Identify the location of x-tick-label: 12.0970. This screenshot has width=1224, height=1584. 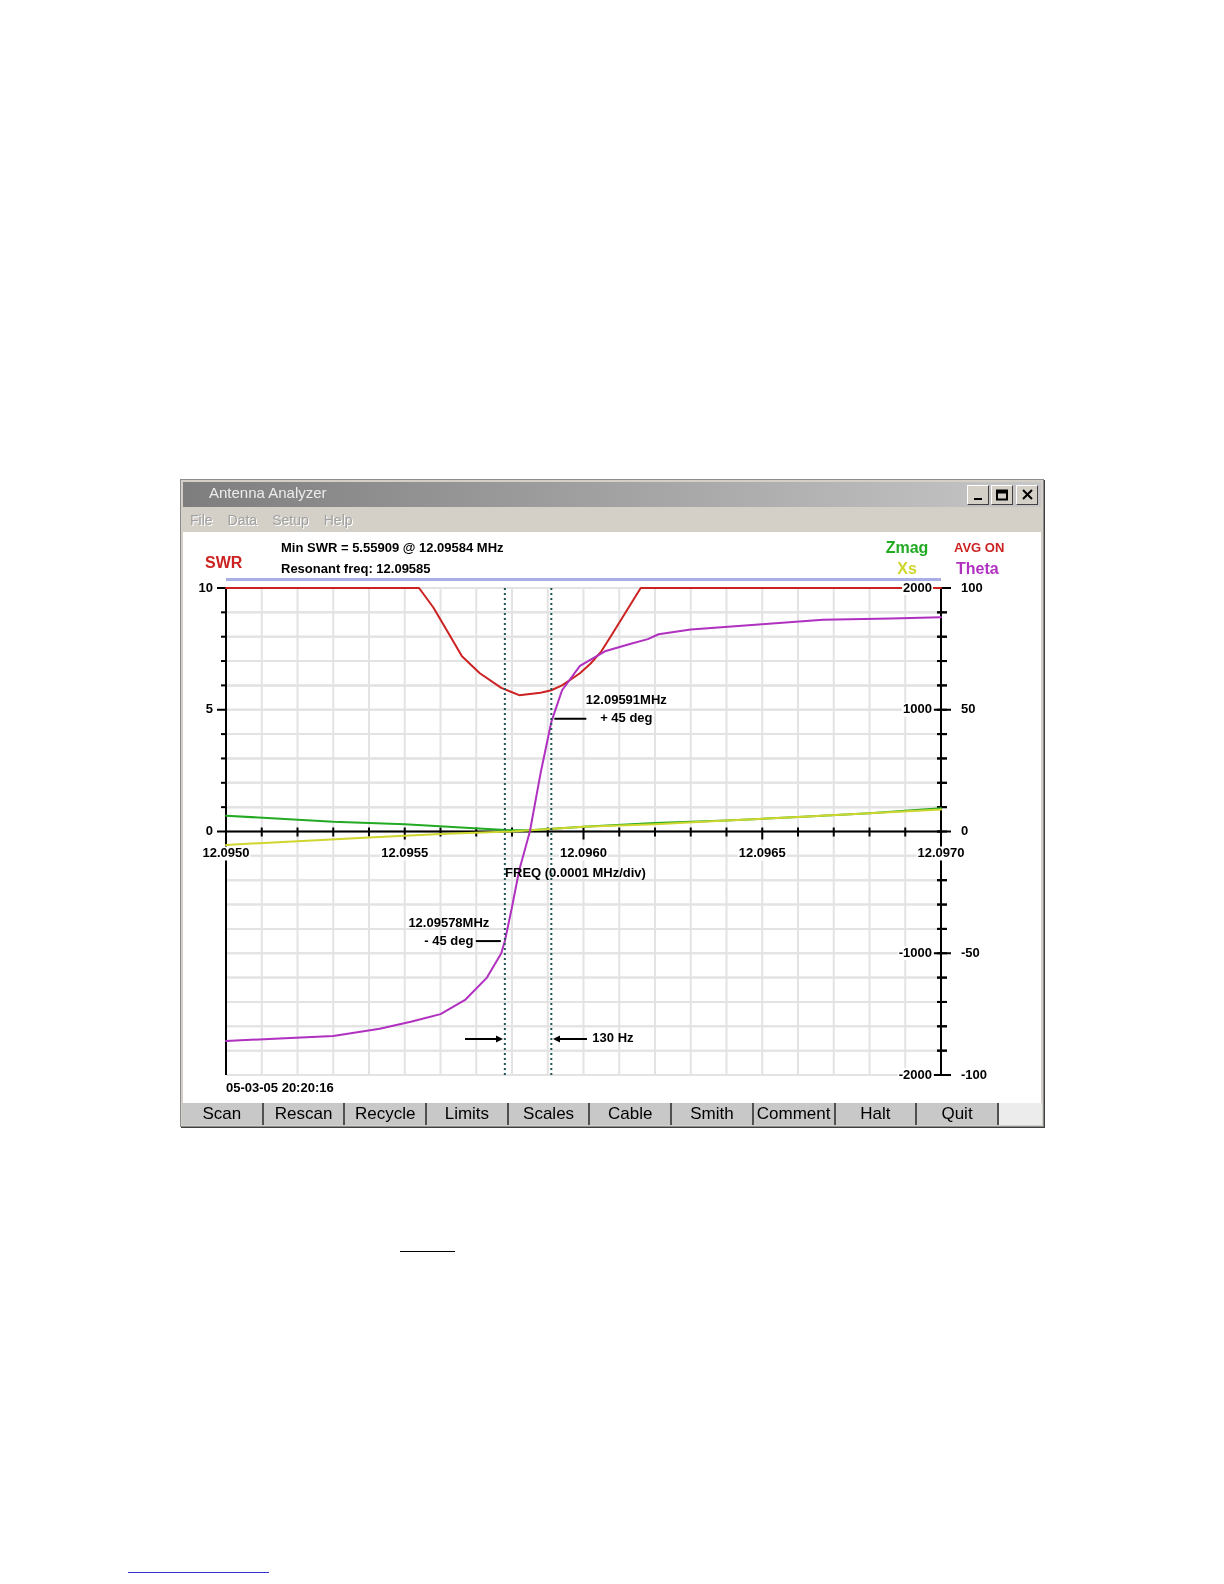
(941, 852).